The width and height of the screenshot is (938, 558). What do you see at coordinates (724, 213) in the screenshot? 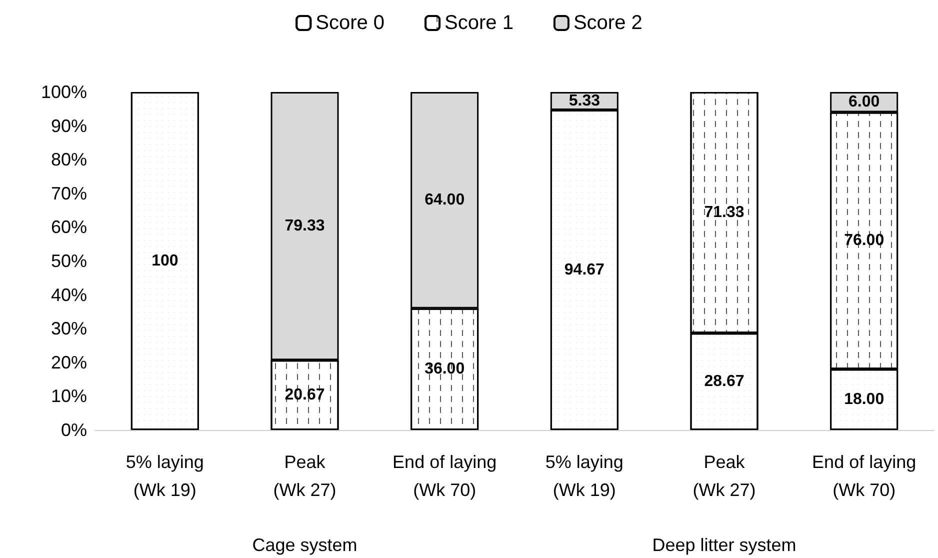
I see `data-label: 71.33` at bounding box center [724, 213].